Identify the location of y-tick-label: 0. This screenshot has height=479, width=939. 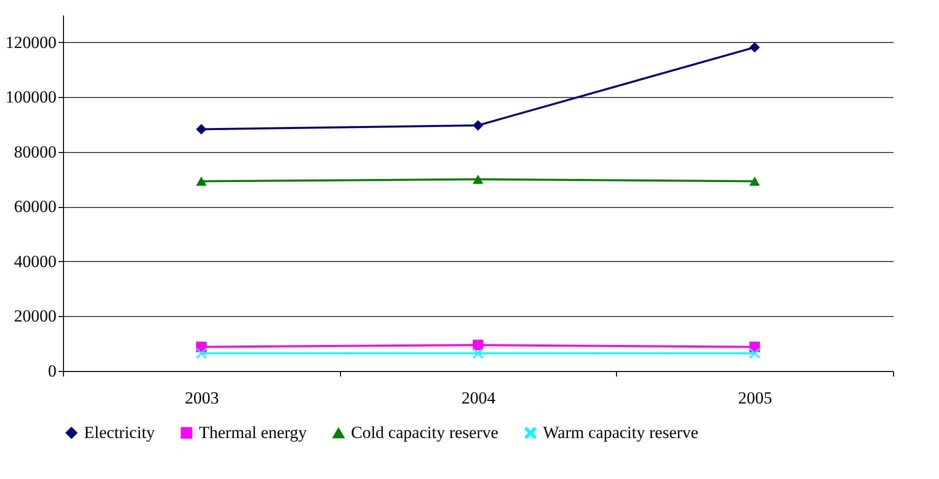
(52, 371).